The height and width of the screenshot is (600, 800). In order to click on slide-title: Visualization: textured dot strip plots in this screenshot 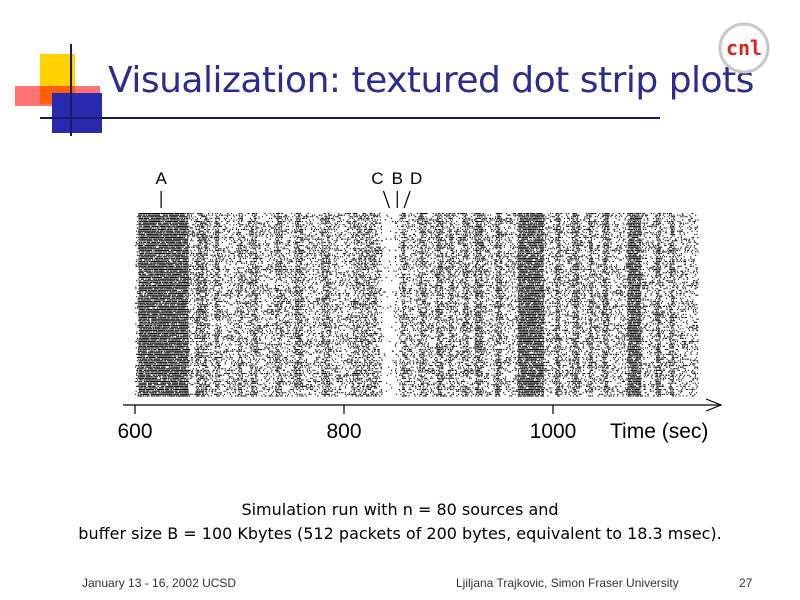, I will do `click(431, 80)`.